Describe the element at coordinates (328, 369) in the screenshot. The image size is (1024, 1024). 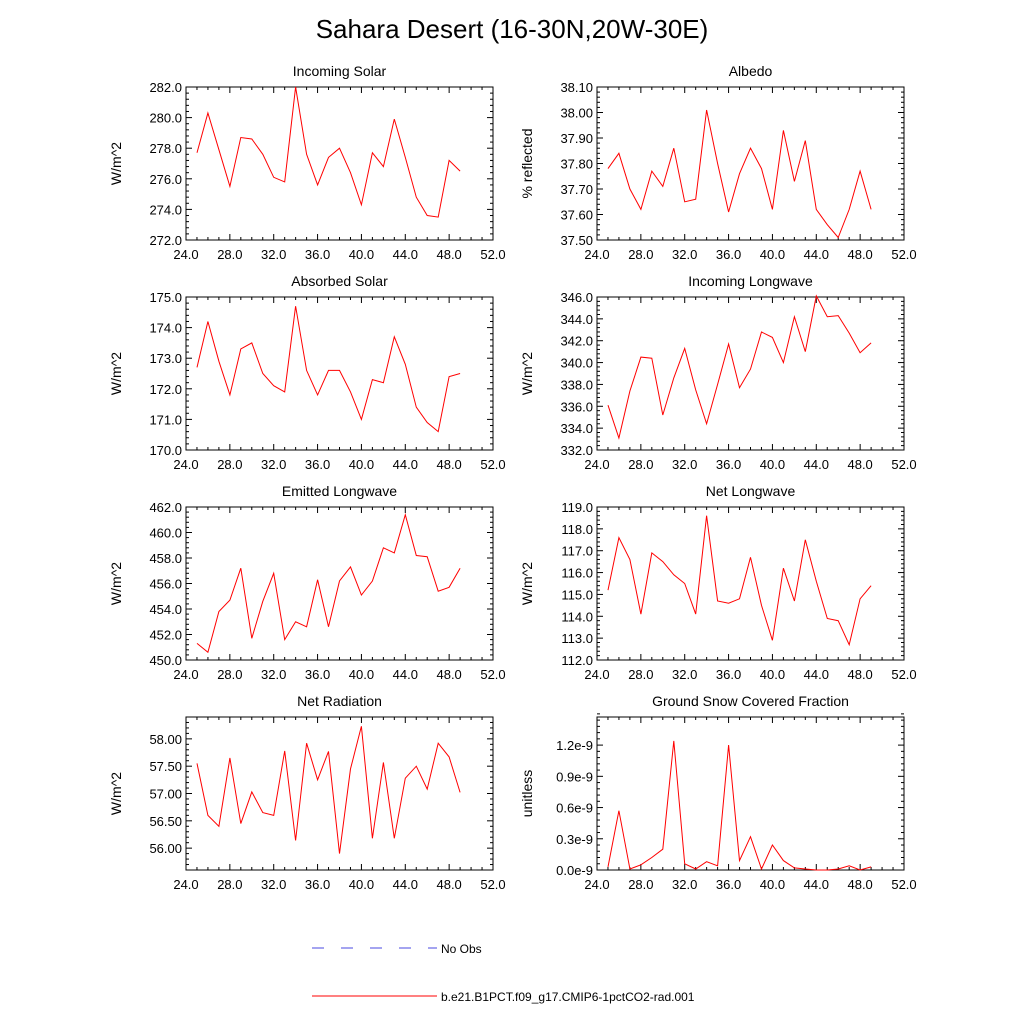
I see `series-line-absorbed-solar` at that location.